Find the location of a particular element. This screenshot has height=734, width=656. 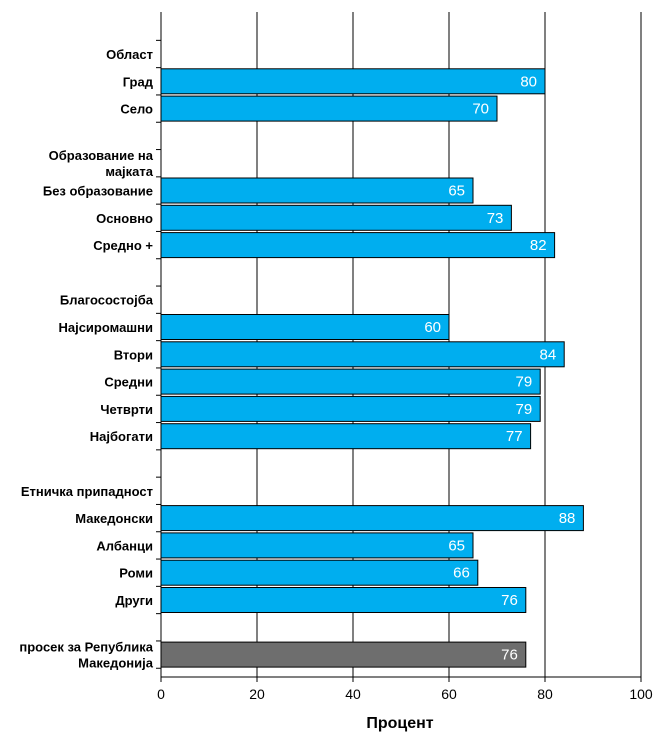

category-label: Други is located at coordinates (134, 600).